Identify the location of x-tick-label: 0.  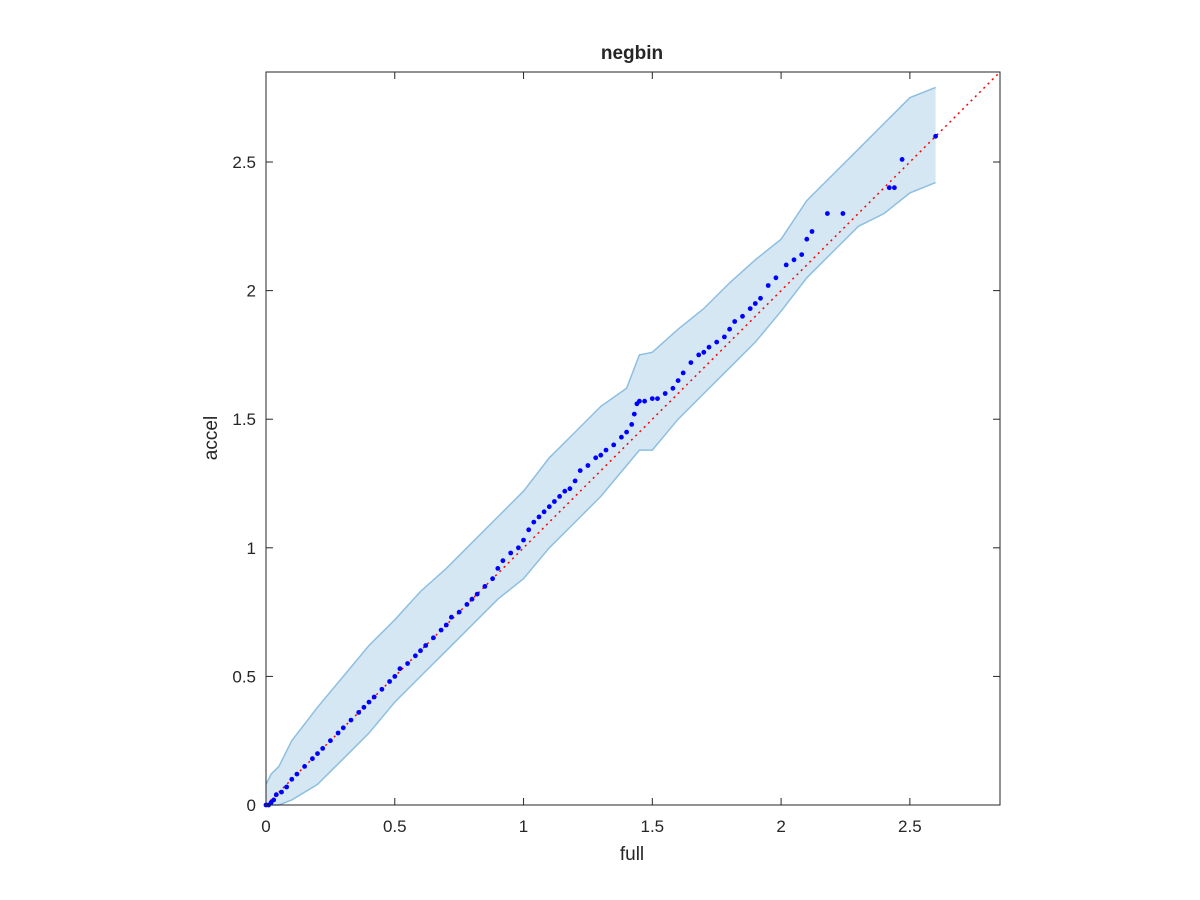
(265, 826).